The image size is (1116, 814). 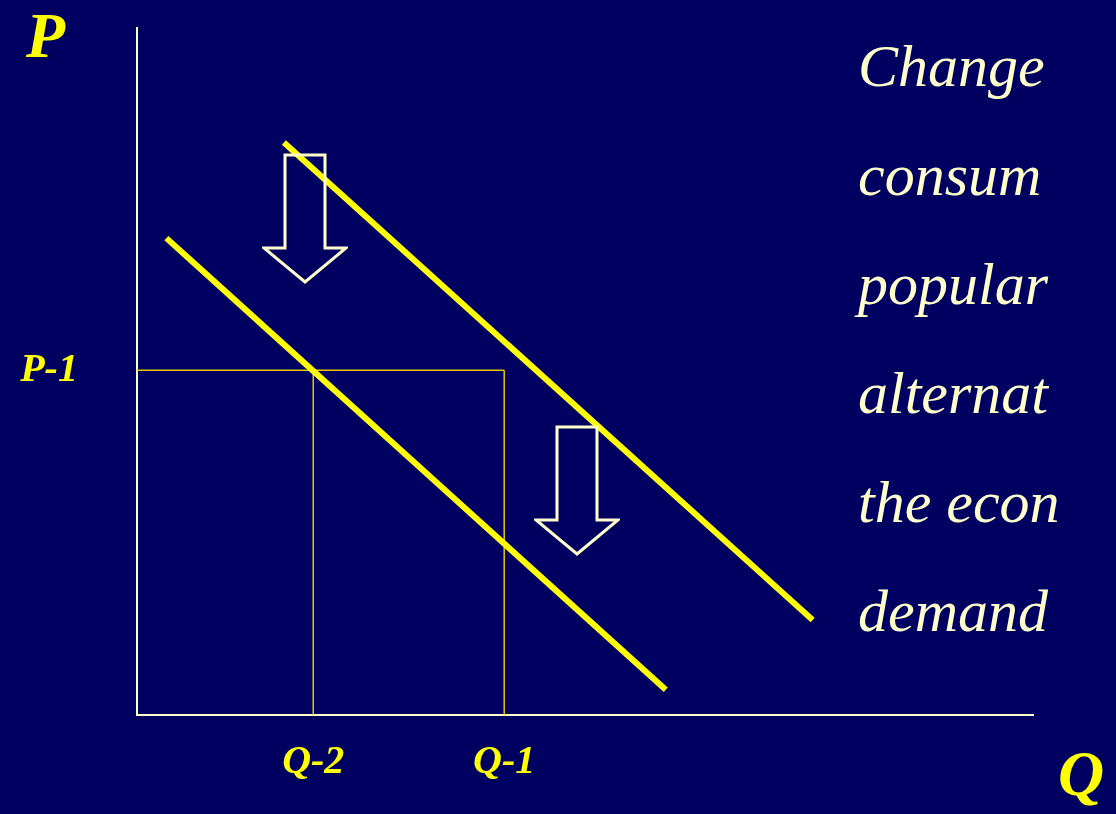 I want to click on annotation: demand, so click(x=953, y=611).